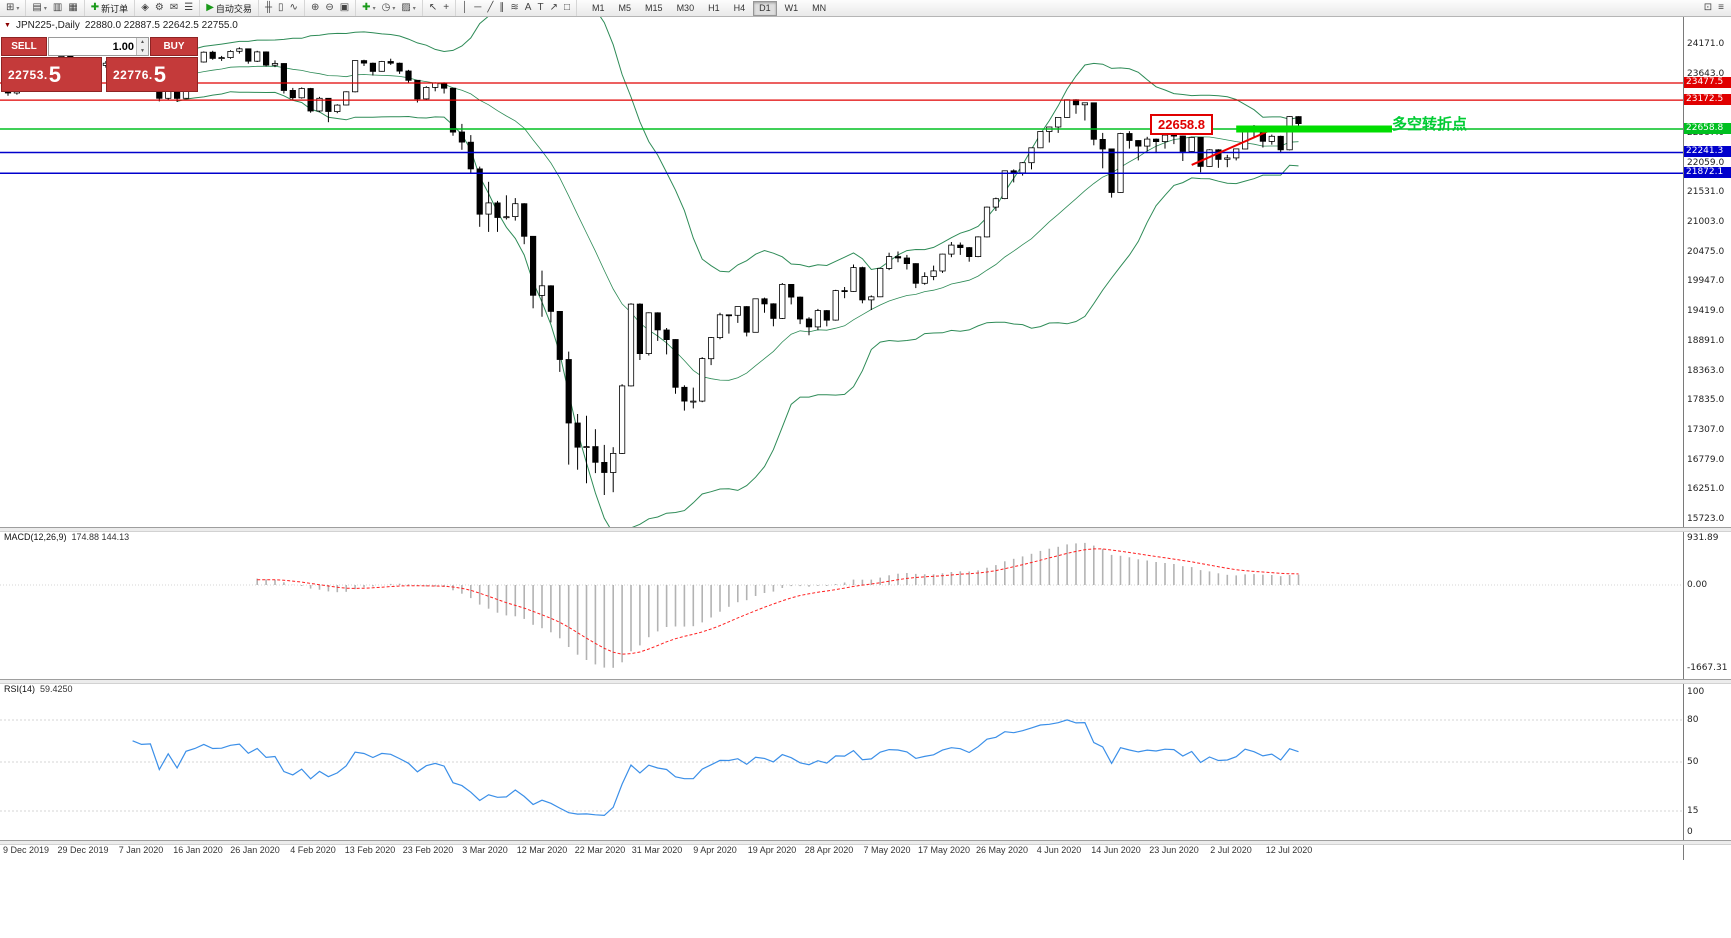 The image size is (1731, 938). I want to click on mailbox-icon: ✉, so click(174, 7).